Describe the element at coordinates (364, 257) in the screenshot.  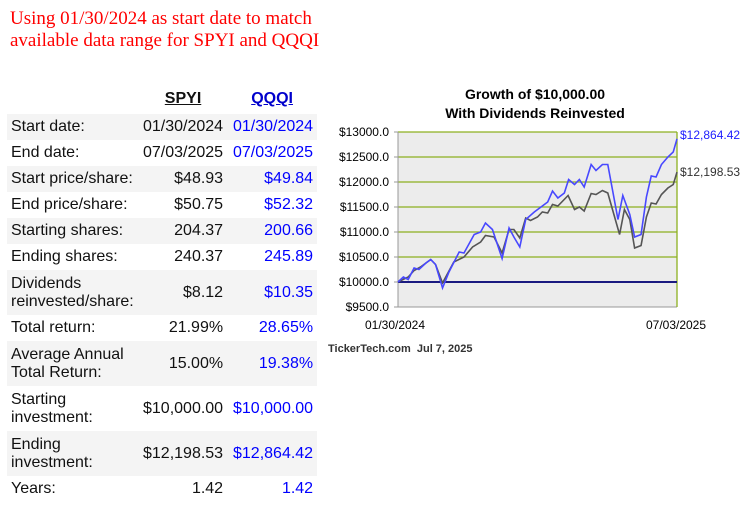
I see `y-tick-label: $10500.0` at that location.